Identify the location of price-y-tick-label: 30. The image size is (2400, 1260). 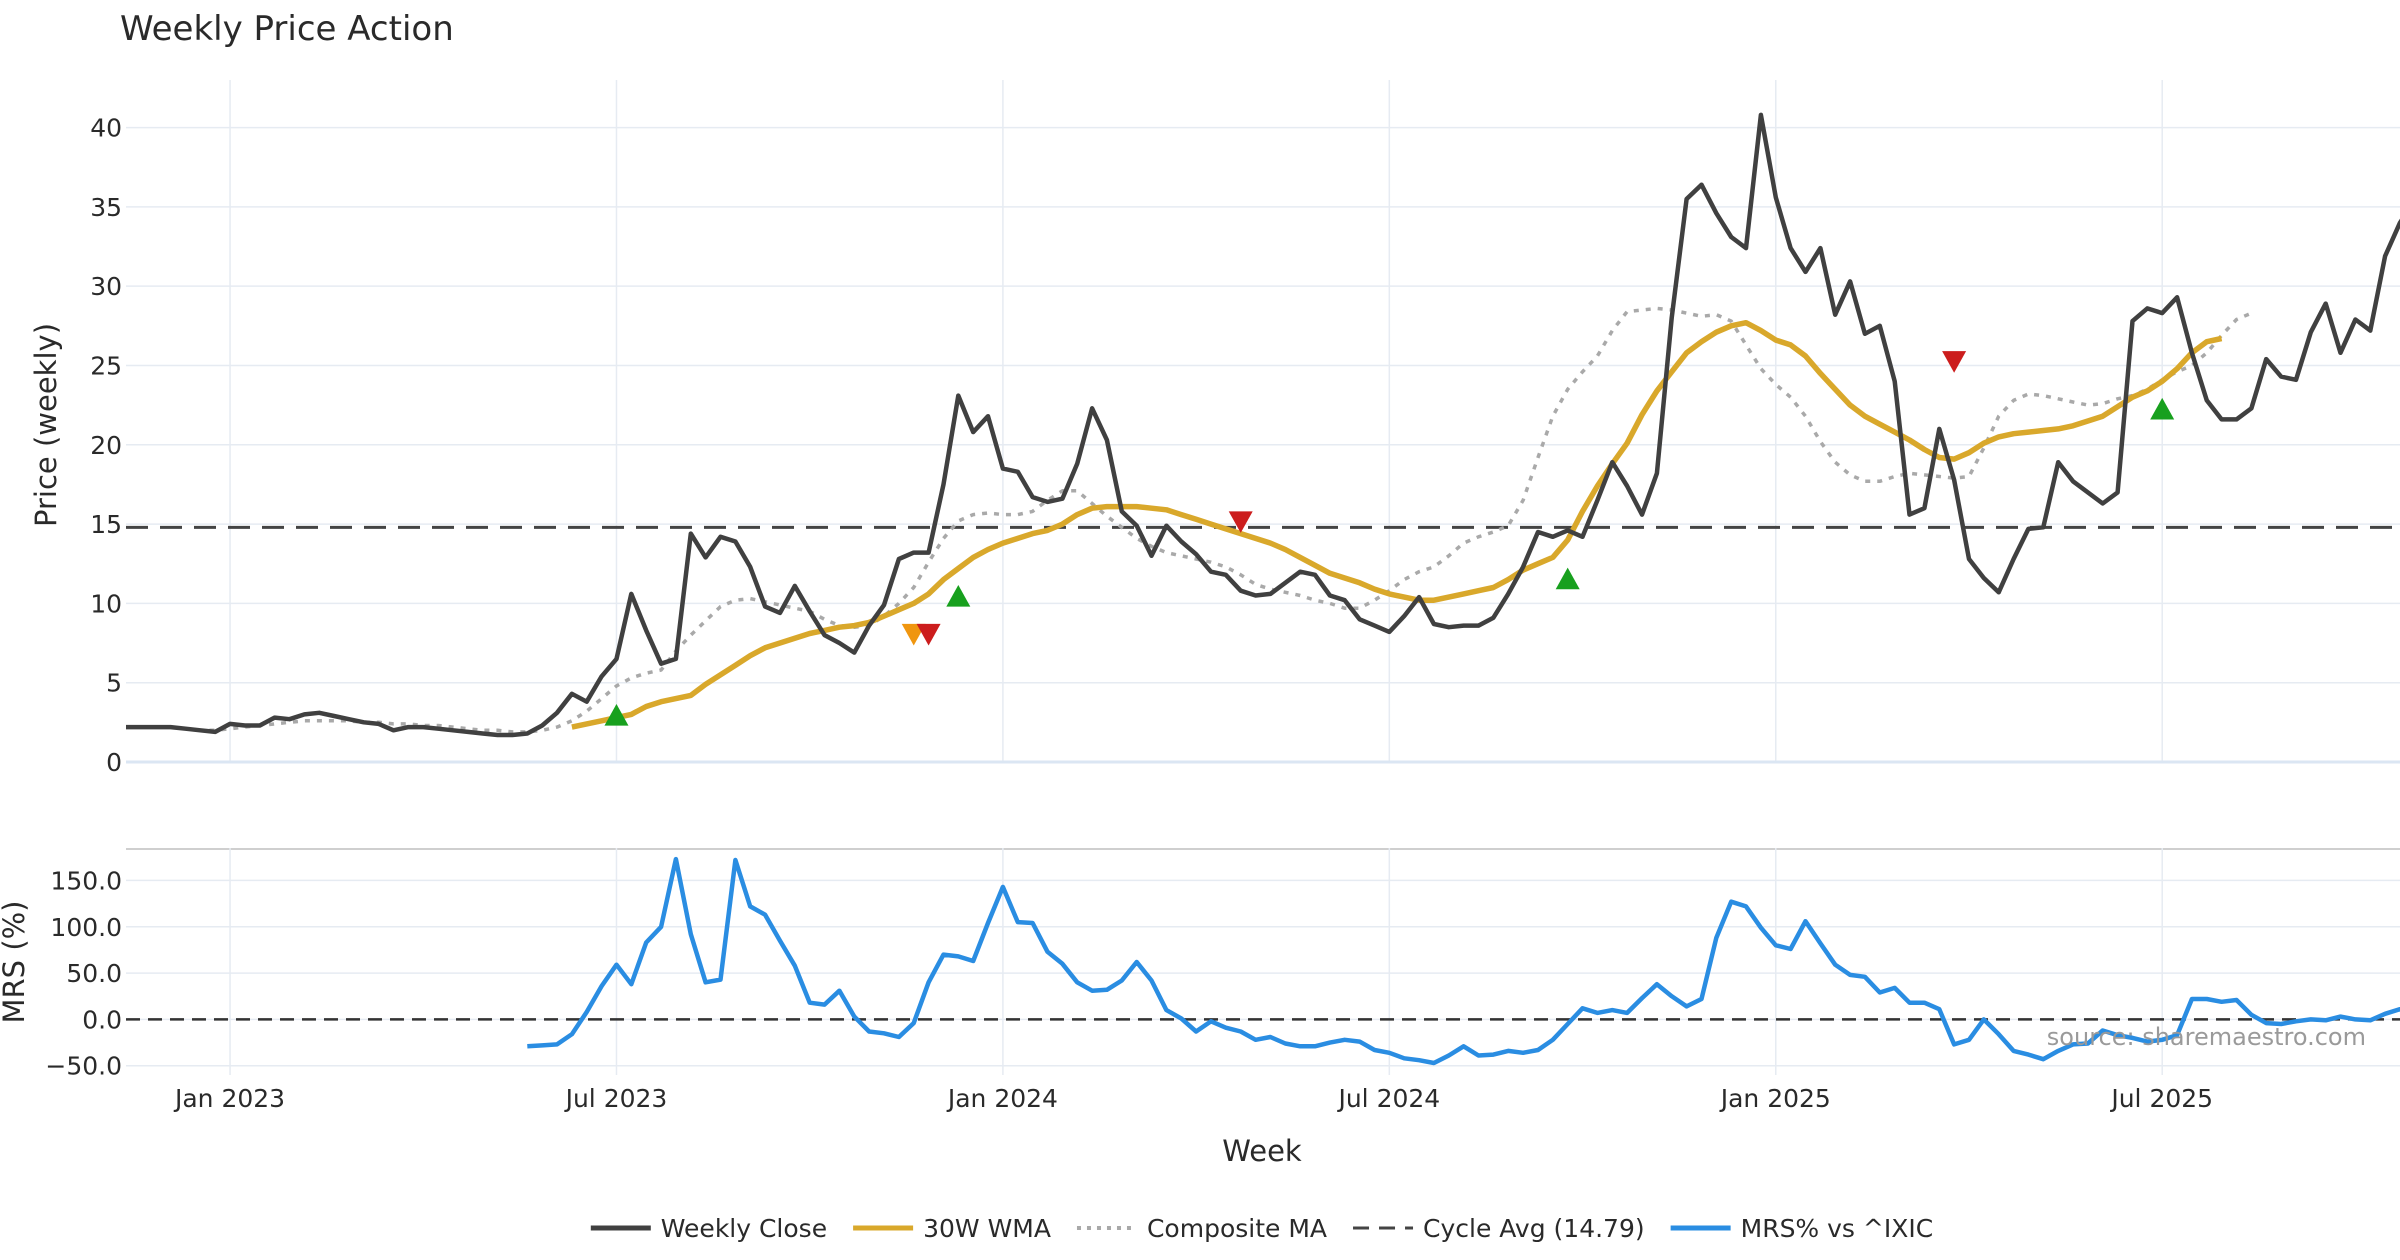
(106, 286).